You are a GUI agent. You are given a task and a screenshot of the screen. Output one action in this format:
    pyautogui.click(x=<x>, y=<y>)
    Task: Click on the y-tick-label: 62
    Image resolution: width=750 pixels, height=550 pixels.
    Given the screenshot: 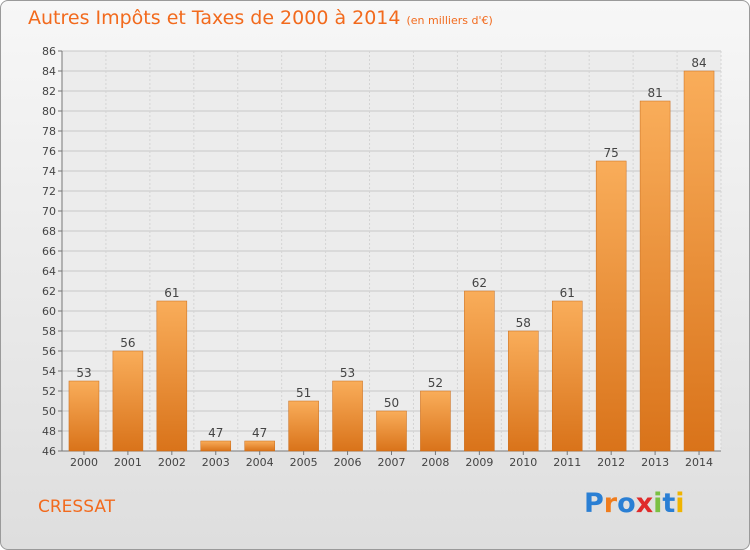 What is the action you would take?
    pyautogui.click(x=49, y=291)
    